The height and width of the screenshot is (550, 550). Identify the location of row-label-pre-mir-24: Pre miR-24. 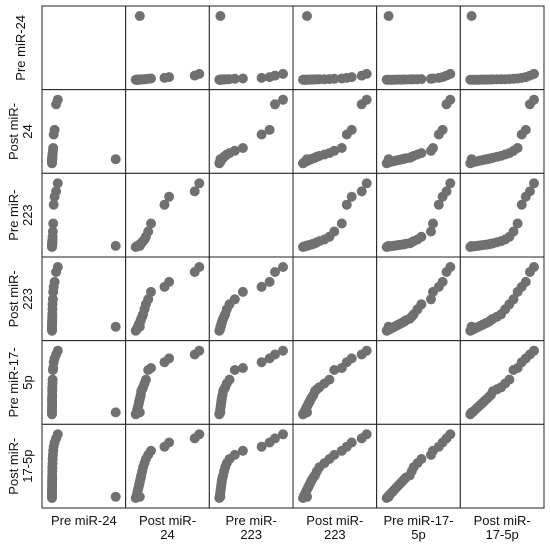
(20, 48).